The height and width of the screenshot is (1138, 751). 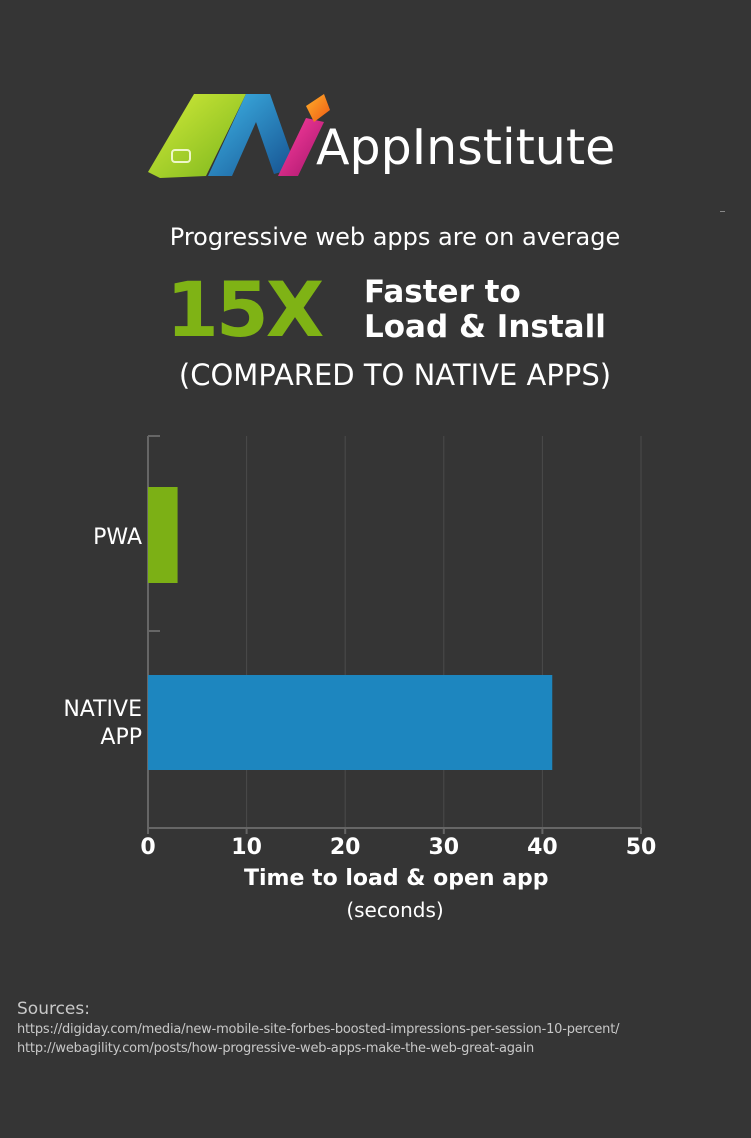 I want to click on bar-pwa, so click(x=163, y=535).